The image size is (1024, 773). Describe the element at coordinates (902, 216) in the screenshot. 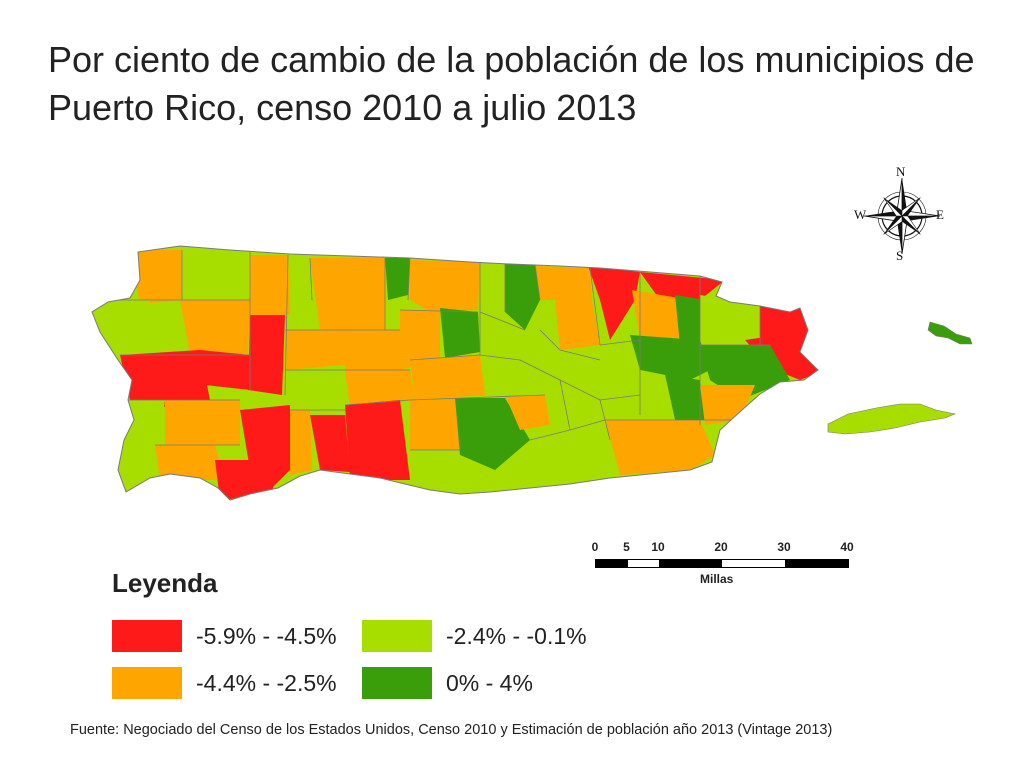

I see `compass-star-icon` at that location.